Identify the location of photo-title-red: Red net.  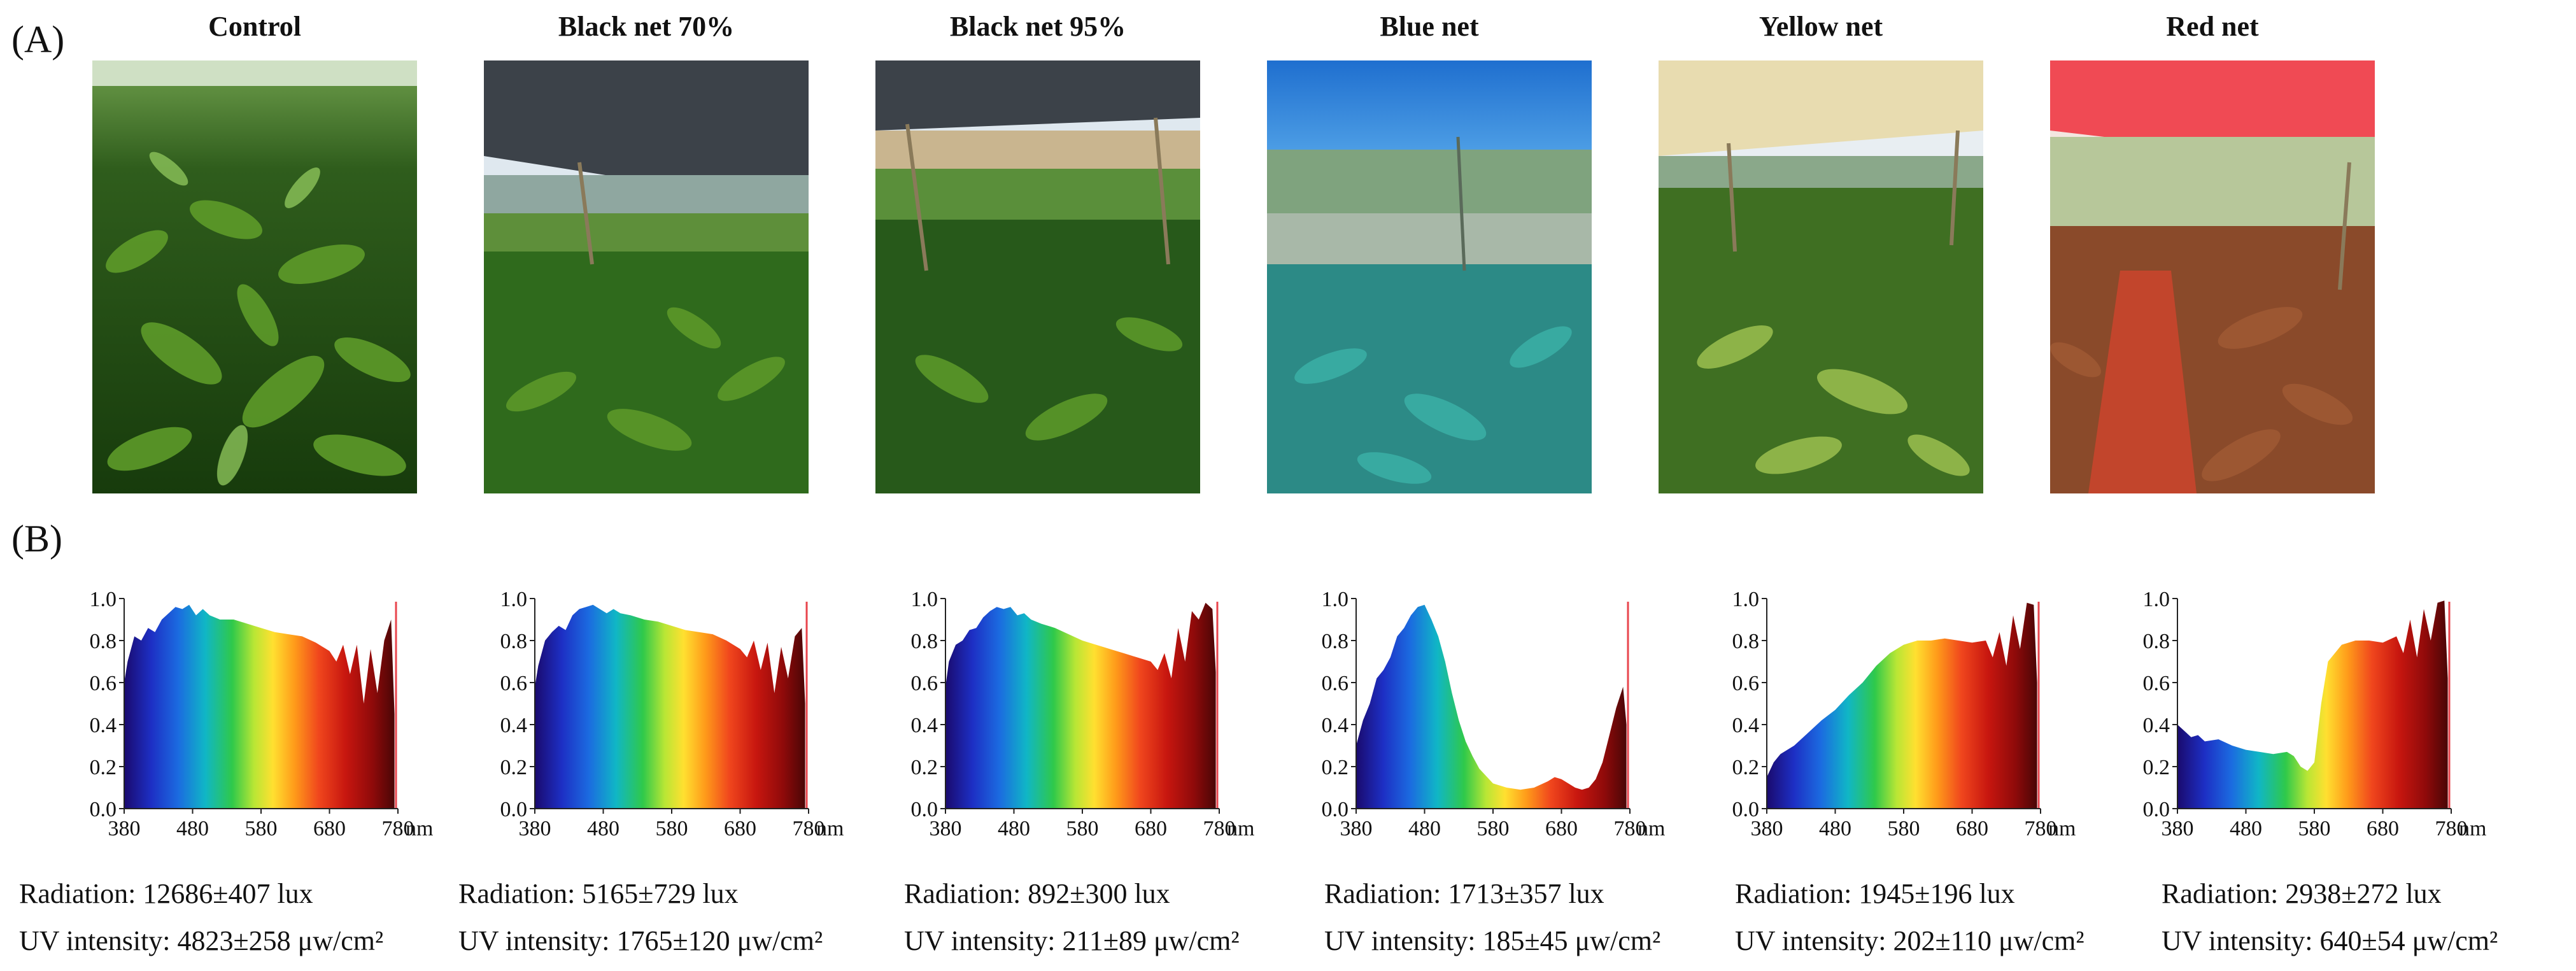
(2212, 26).